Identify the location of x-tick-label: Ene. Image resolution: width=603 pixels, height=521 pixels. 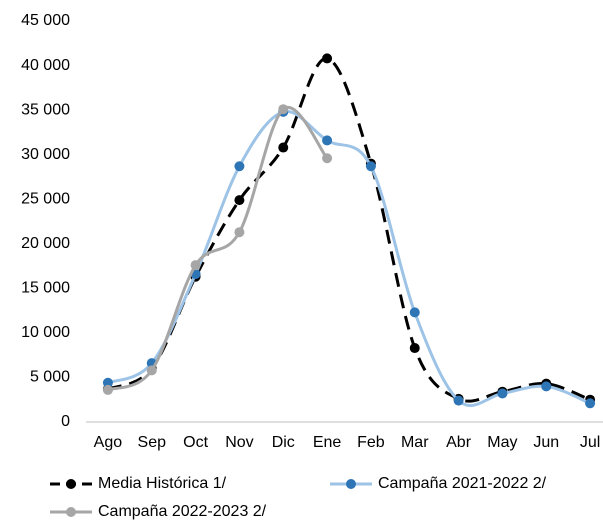
(327, 442).